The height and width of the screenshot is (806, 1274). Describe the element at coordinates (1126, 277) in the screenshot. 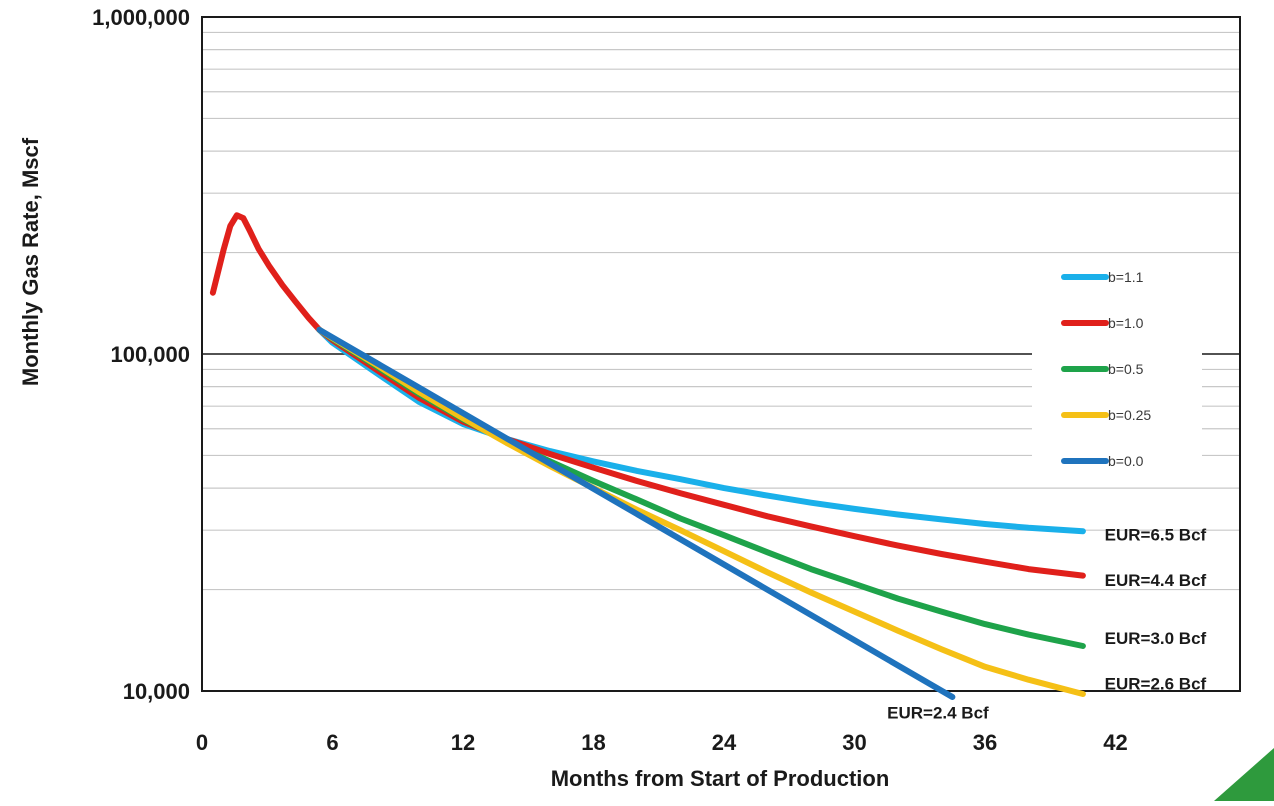

I see `legend-label-b=1.1: b=1.1` at that location.